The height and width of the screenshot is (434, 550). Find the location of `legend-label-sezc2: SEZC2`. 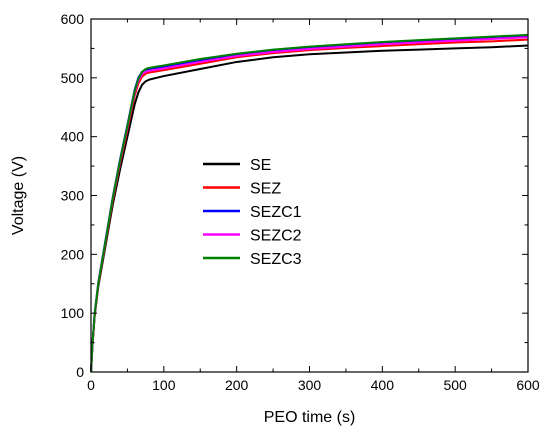

legend-label-sezc2: SEZC2 is located at coordinates (276, 236).